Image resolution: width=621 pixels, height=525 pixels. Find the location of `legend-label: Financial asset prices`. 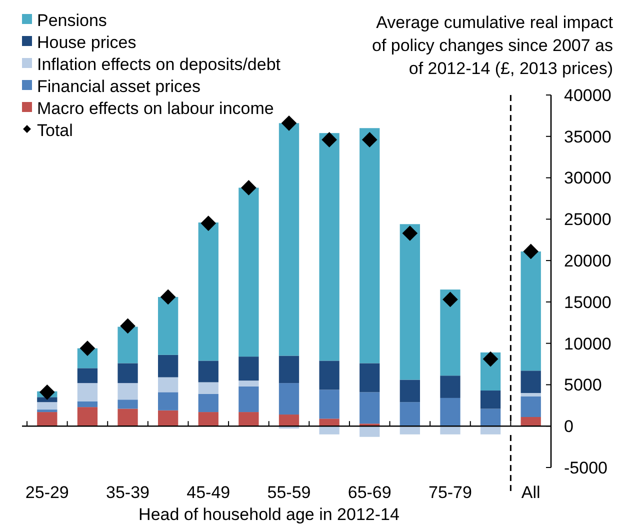

legend-label: Financial asset prices is located at coordinates (118, 86).